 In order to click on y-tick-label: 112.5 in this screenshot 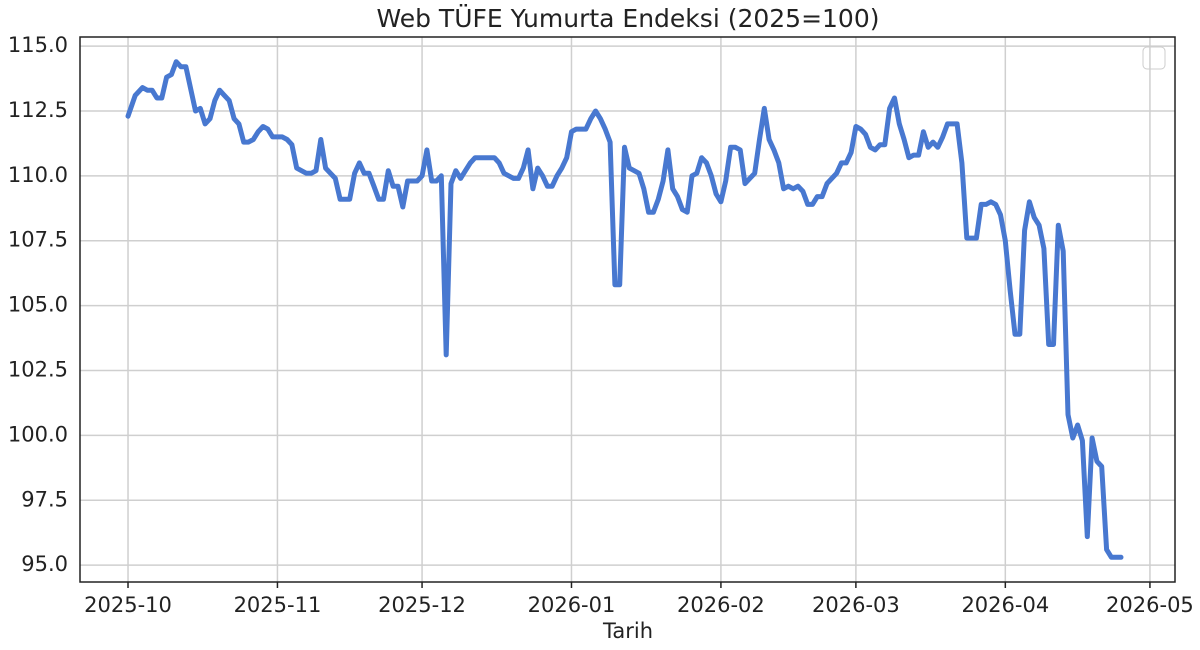, I will do `click(38, 110)`.